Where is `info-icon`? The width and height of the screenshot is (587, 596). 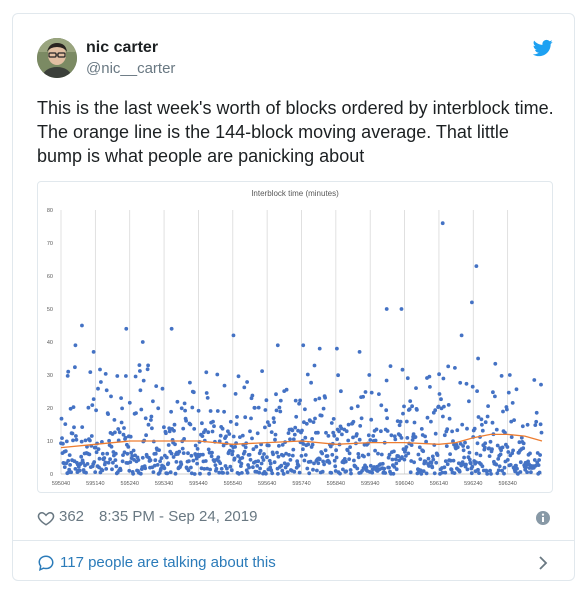 info-icon is located at coordinates (543, 518).